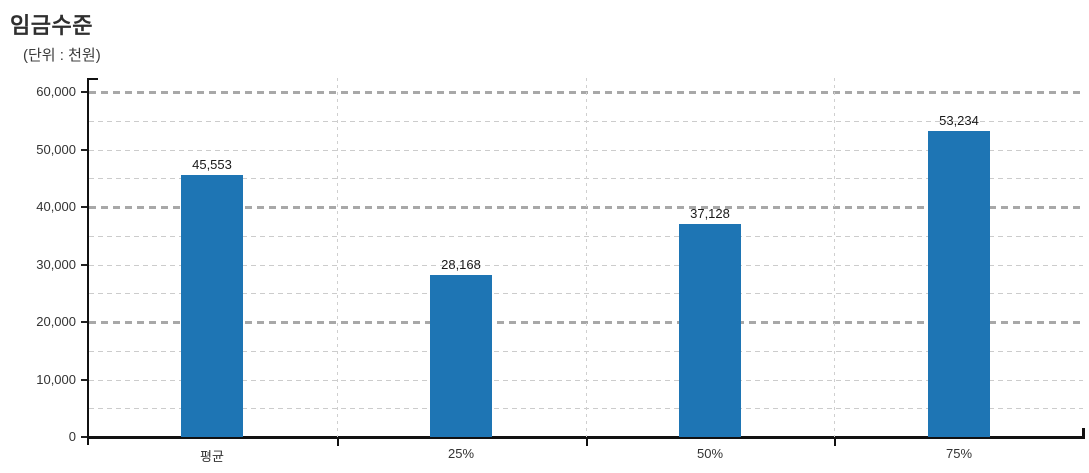 The image size is (1089, 473). I want to click on x-category-label: 평균, so click(212, 456).